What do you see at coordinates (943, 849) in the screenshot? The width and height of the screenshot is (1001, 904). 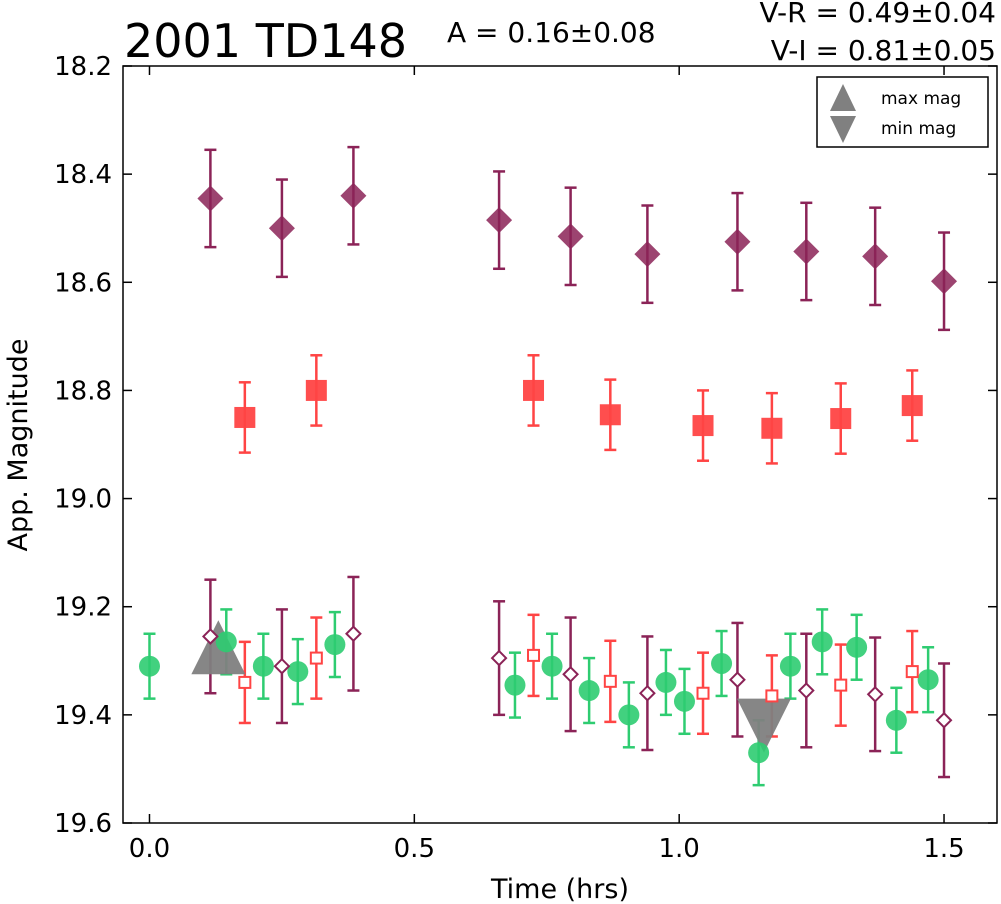 I see `x-tick-label: 1.5` at bounding box center [943, 849].